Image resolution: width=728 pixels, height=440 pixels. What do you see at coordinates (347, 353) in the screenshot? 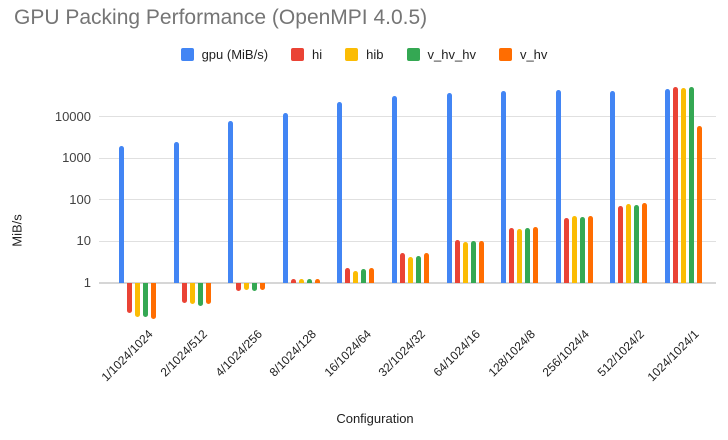
I see `x-tick-label: 16/1024/64` at bounding box center [347, 353].